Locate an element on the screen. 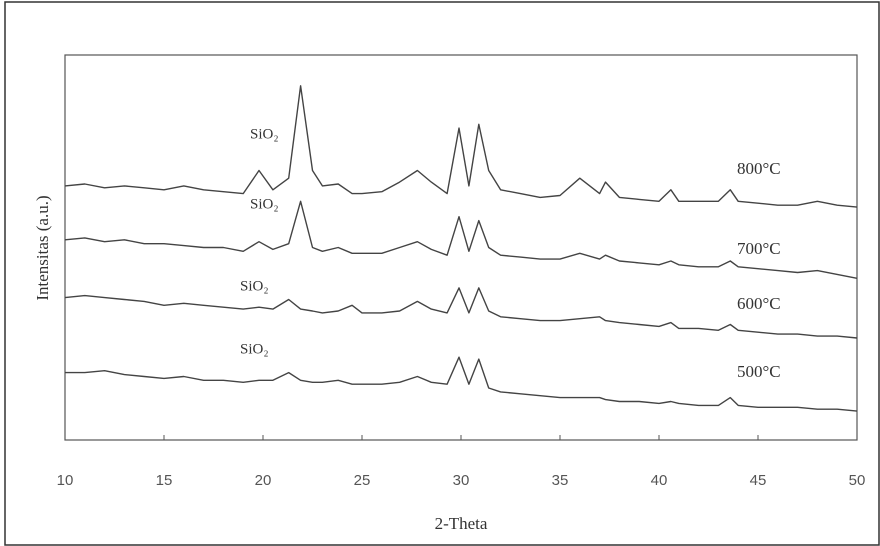 This screenshot has width=880, height=546. series-label: 500°C is located at coordinates (759, 371).